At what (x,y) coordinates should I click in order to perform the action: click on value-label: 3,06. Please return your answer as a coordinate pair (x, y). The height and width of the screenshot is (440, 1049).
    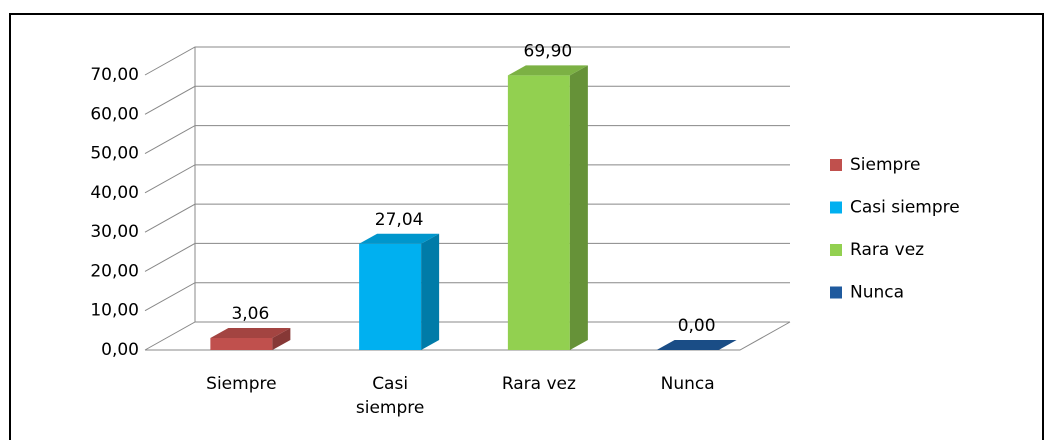
    Looking at the image, I should click on (250, 314).